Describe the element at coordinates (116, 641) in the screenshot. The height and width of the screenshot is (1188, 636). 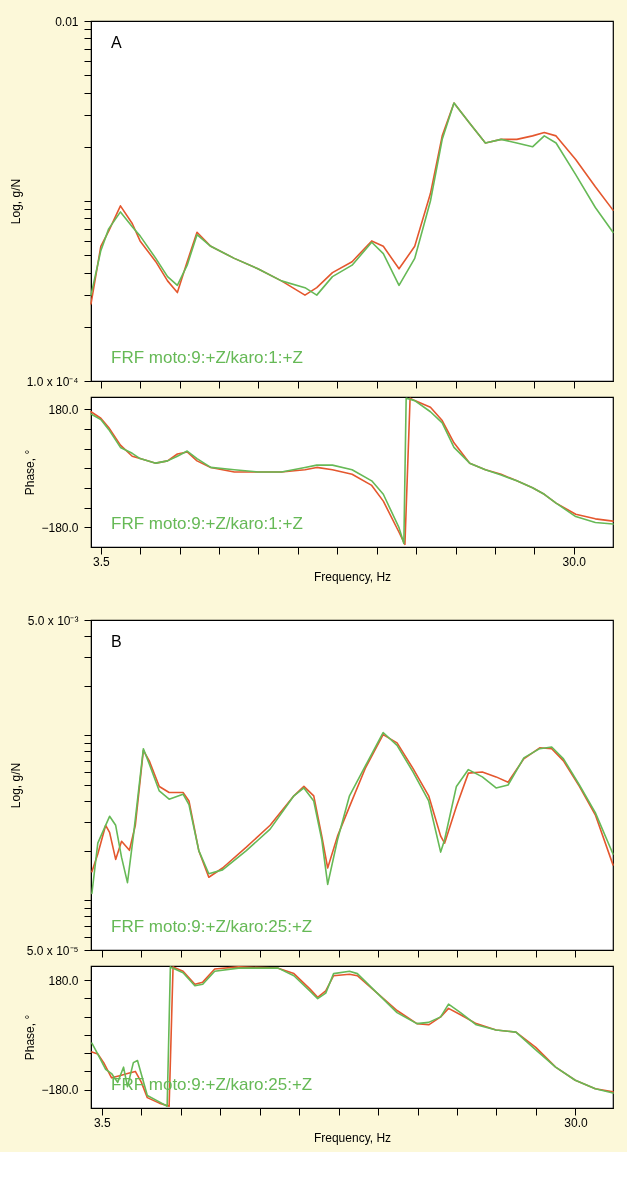
I see `annotation: B` at that location.